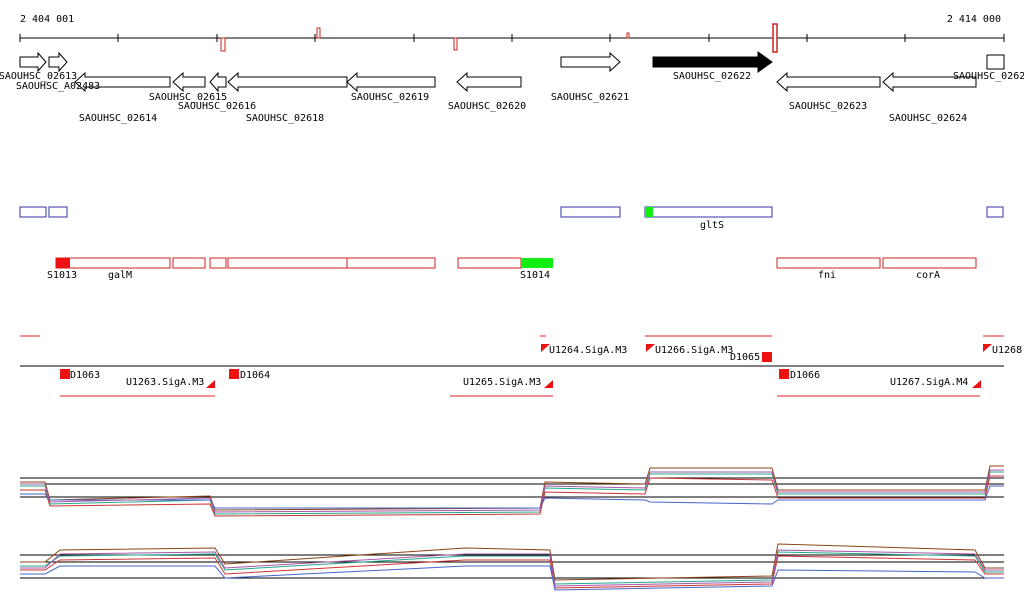 Image resolution: width=1024 pixels, height=611 pixels. Describe the element at coordinates (929, 382) in the screenshot. I see `transcript-label: U1267.SigA.M4` at that location.